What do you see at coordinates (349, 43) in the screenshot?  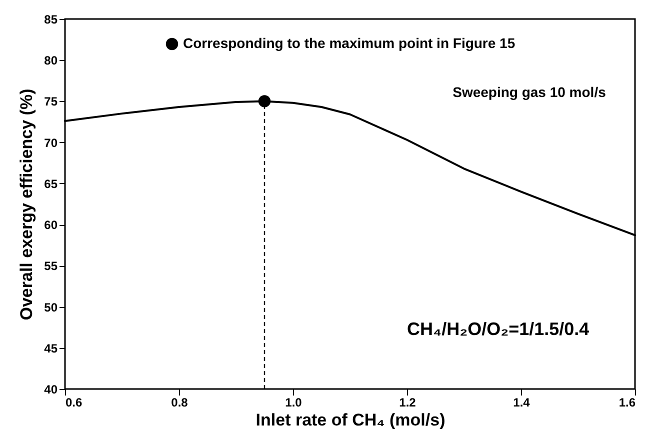 I see `legend-label: Corresponding to the maximum point in Figure 15` at bounding box center [349, 43].